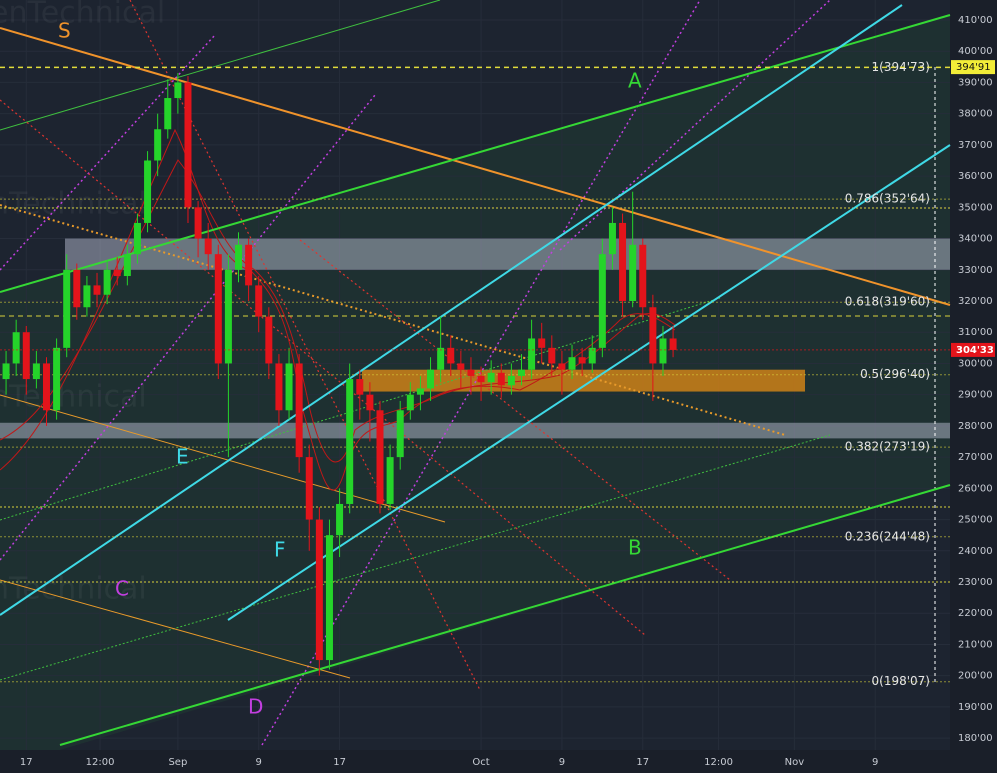  Describe the element at coordinates (498, 761) in the screenshot. I see `time-axis` at that location.